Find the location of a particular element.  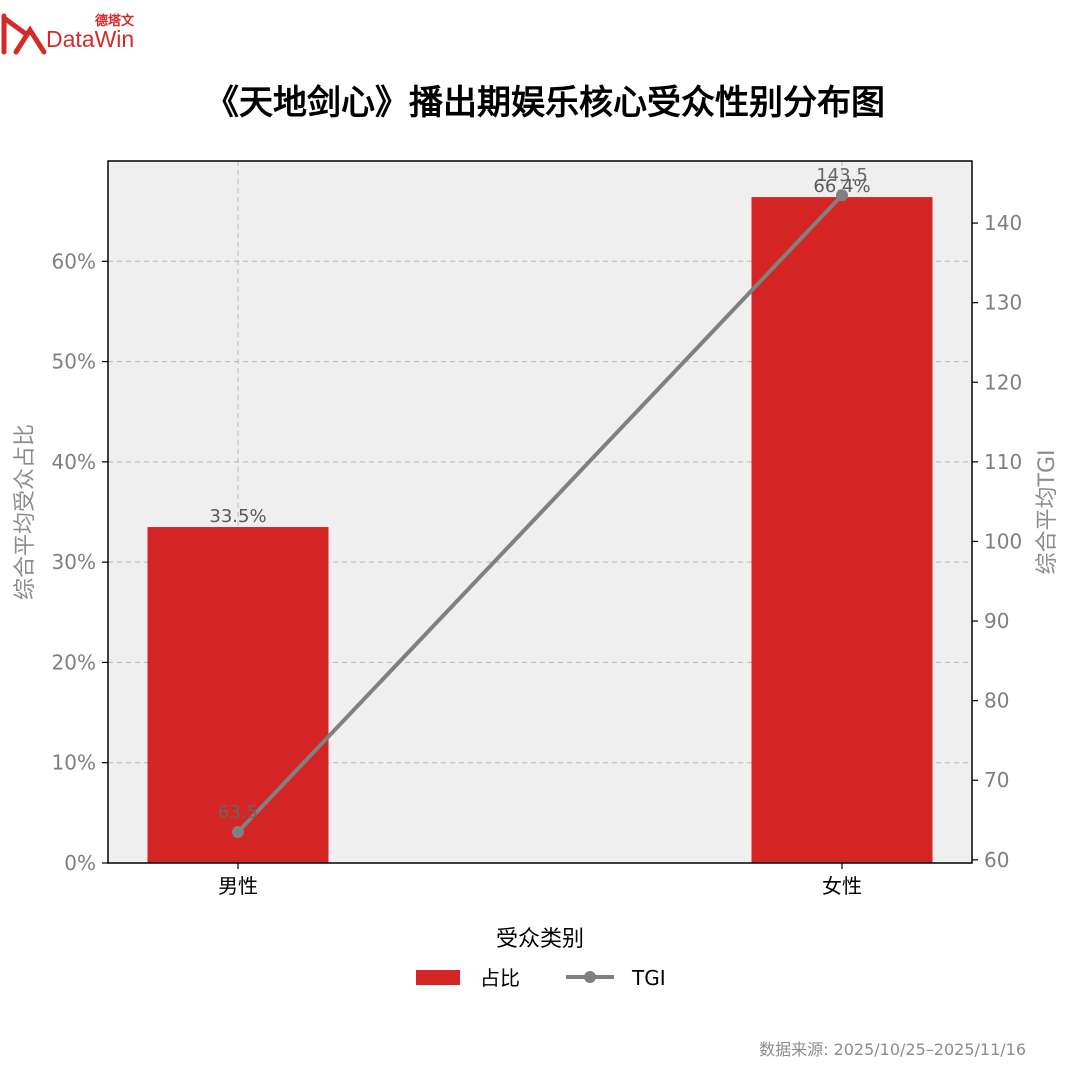

logo-text-en: DataWin is located at coordinates (90, 39).